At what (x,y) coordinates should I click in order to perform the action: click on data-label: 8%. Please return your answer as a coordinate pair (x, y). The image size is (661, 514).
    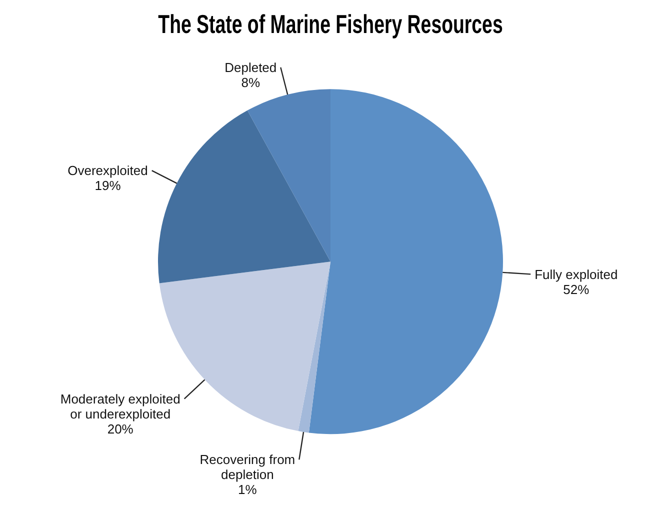
    Looking at the image, I should click on (250, 82).